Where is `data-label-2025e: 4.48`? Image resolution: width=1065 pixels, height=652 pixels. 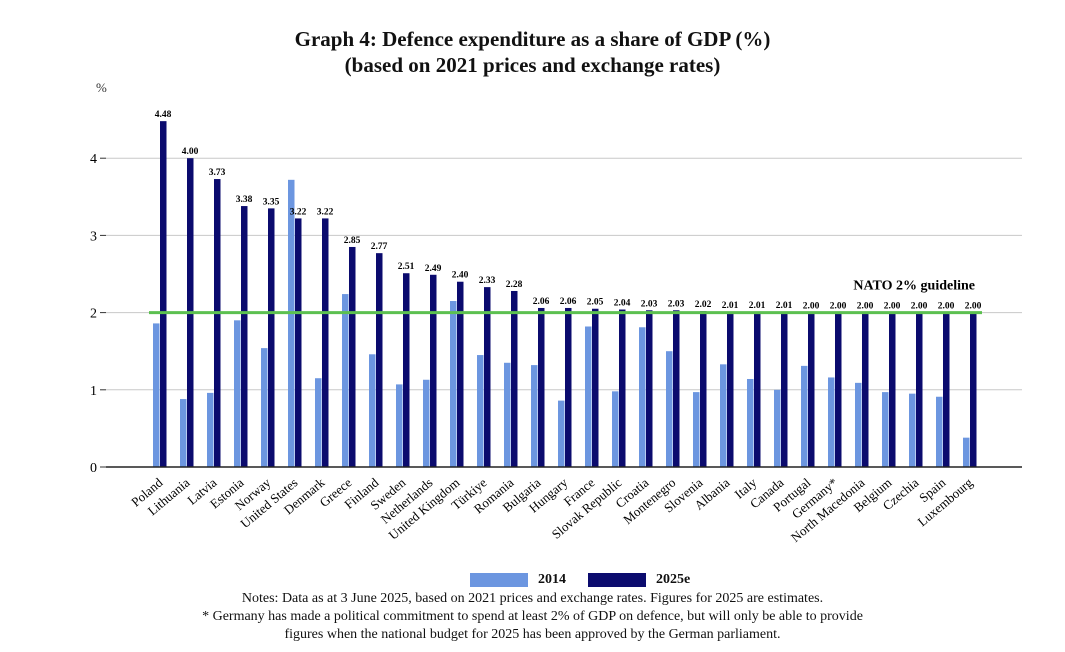 data-label-2025e: 4.48 is located at coordinates (163, 115).